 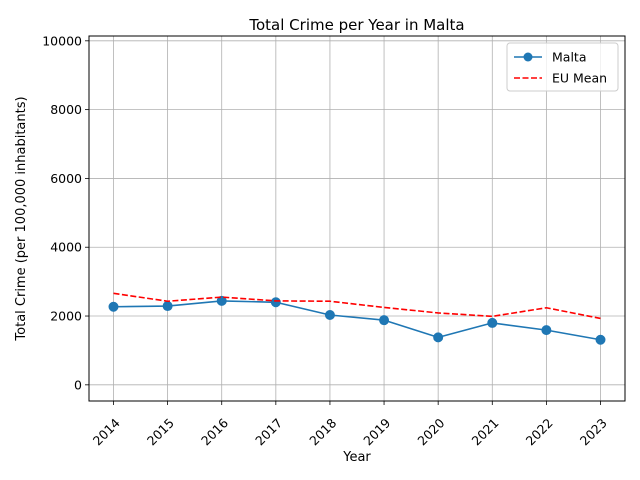 I want to click on x-tick-label: 2015, so click(x=160, y=431).